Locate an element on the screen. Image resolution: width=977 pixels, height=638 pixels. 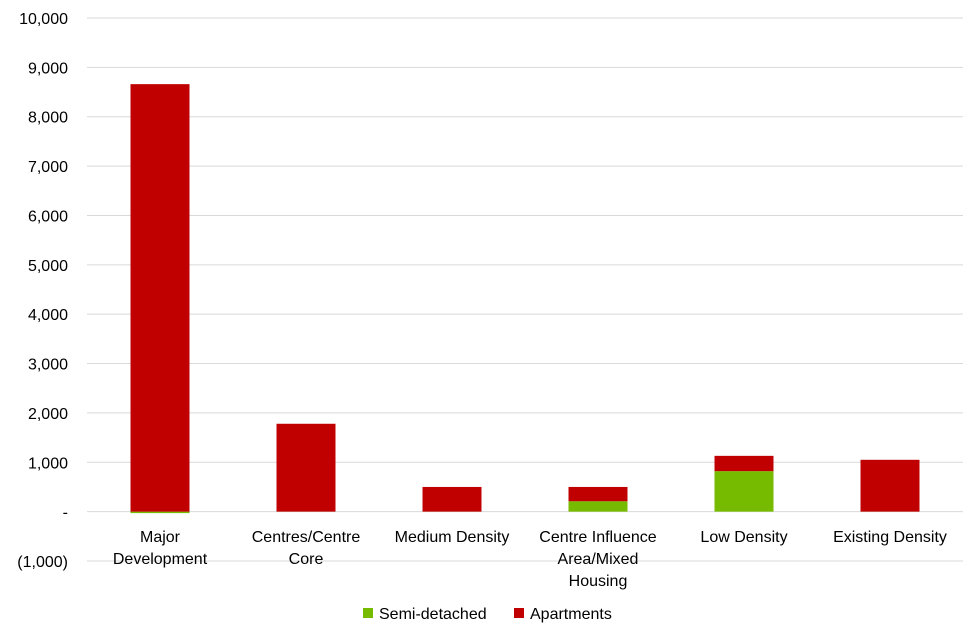
x-category-label: Development is located at coordinates (160, 559).